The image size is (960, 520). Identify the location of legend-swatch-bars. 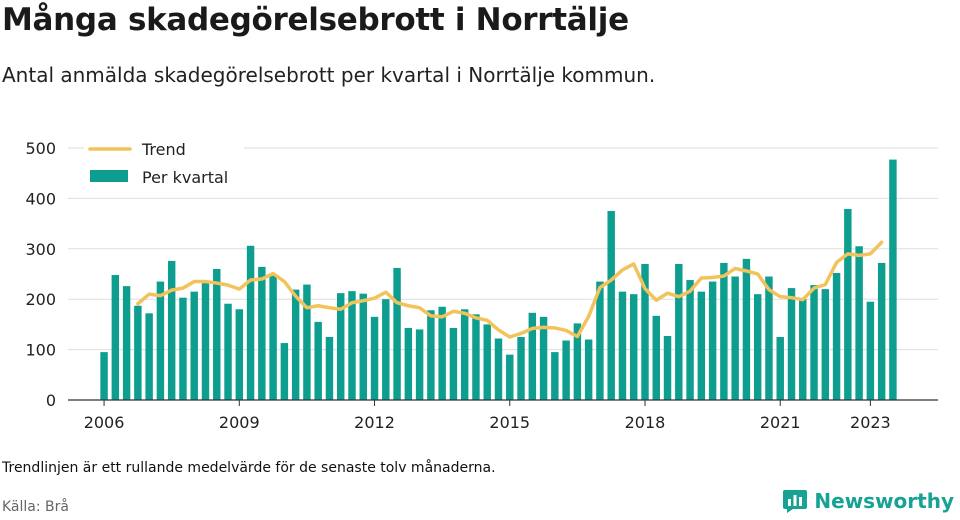
(109, 176).